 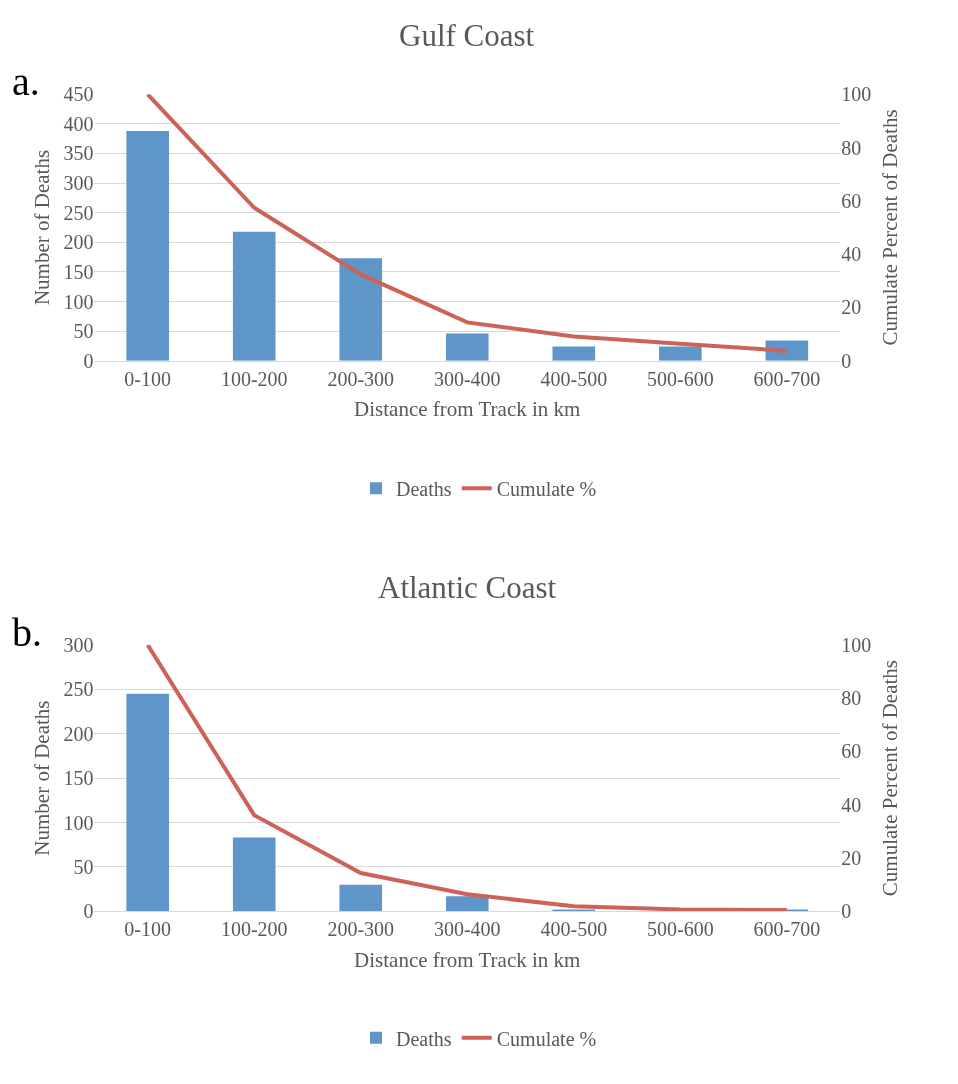 I want to click on y-tick-label: 400, so click(x=78, y=123).